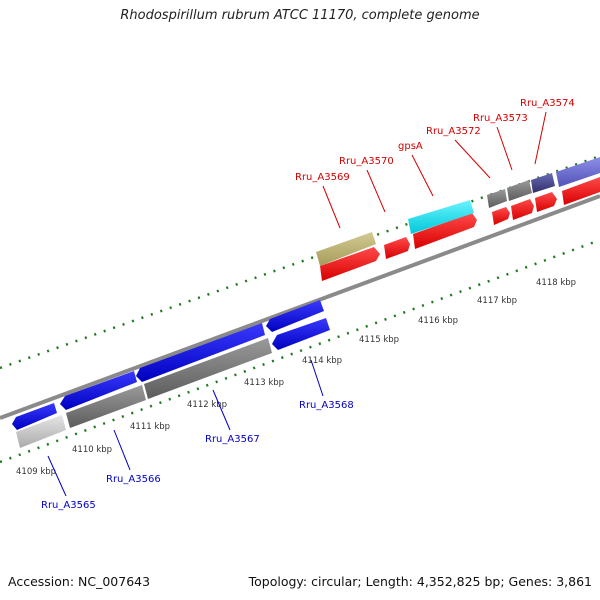 The image size is (600, 600). I want to click on kbp-label: 4117 kbp, so click(497, 301).